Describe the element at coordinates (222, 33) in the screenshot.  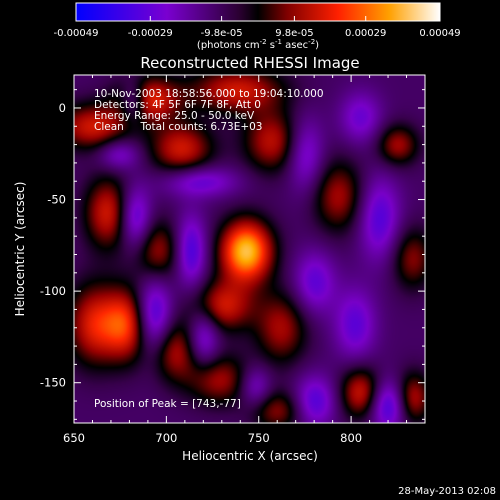
I see `colorbar-tick-label: -9.8e-05` at that location.